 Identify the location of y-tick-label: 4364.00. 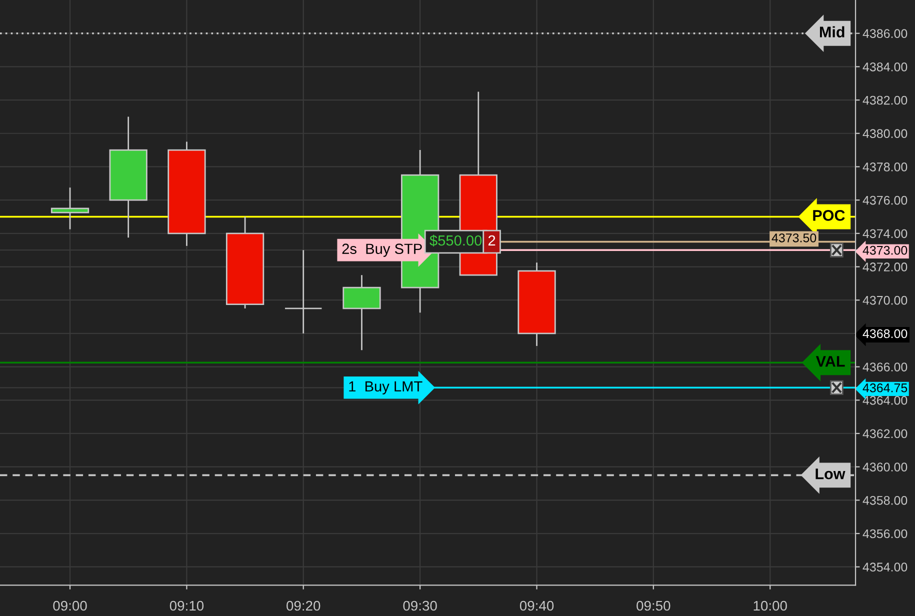
(885, 400).